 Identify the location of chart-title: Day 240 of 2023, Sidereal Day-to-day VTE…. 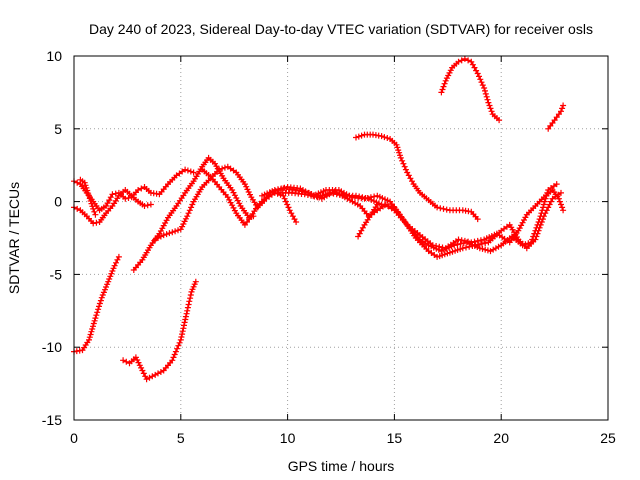
(341, 29).